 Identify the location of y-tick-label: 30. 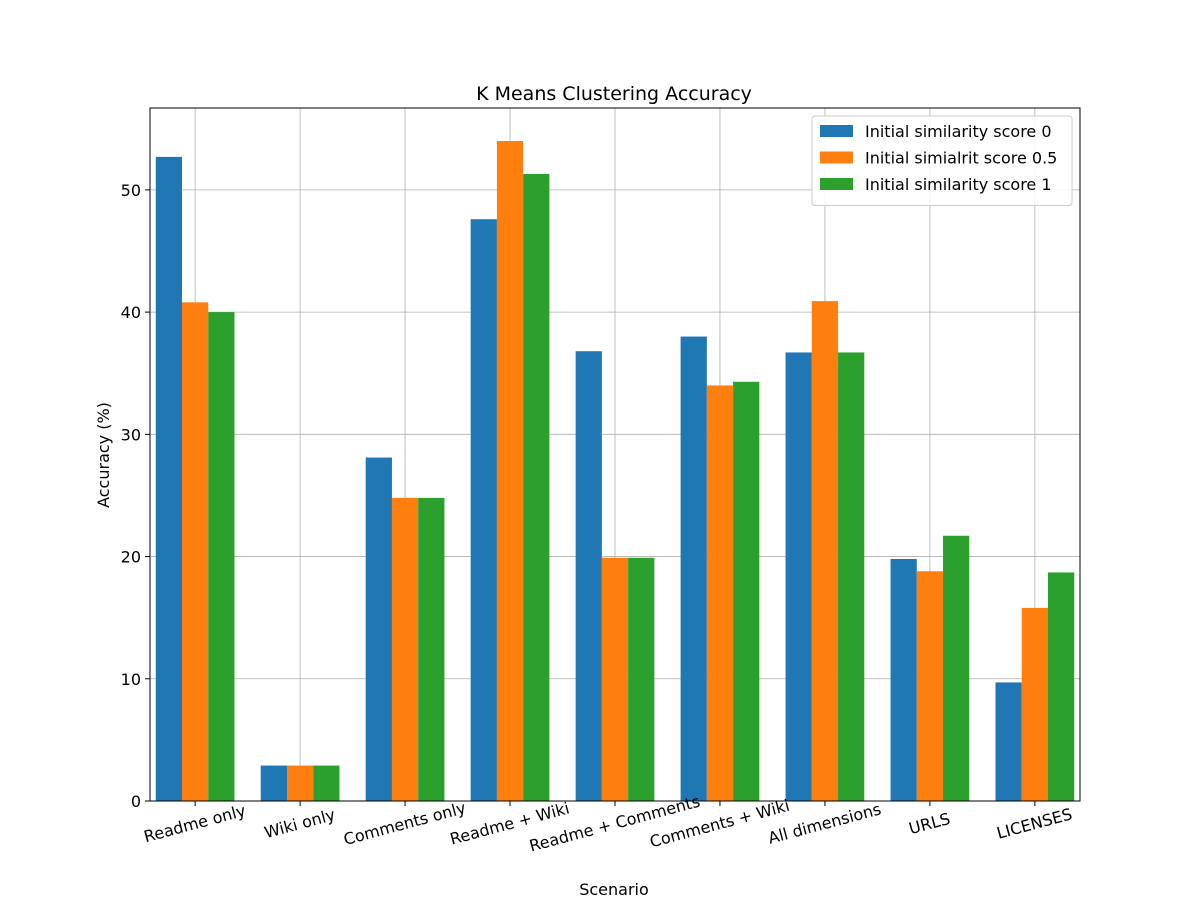
(131, 434).